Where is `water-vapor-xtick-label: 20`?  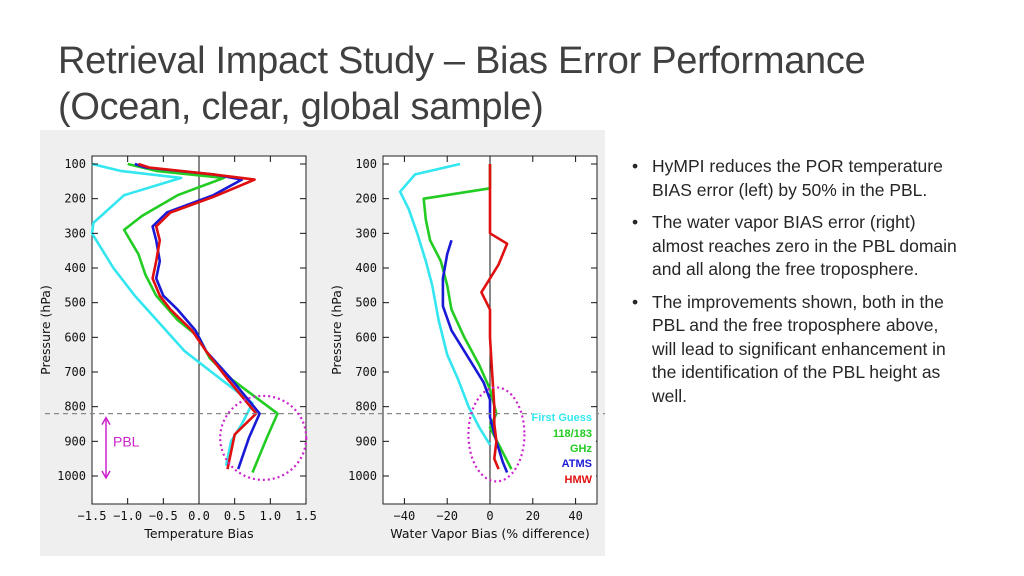
water-vapor-xtick-label: 20 is located at coordinates (533, 516).